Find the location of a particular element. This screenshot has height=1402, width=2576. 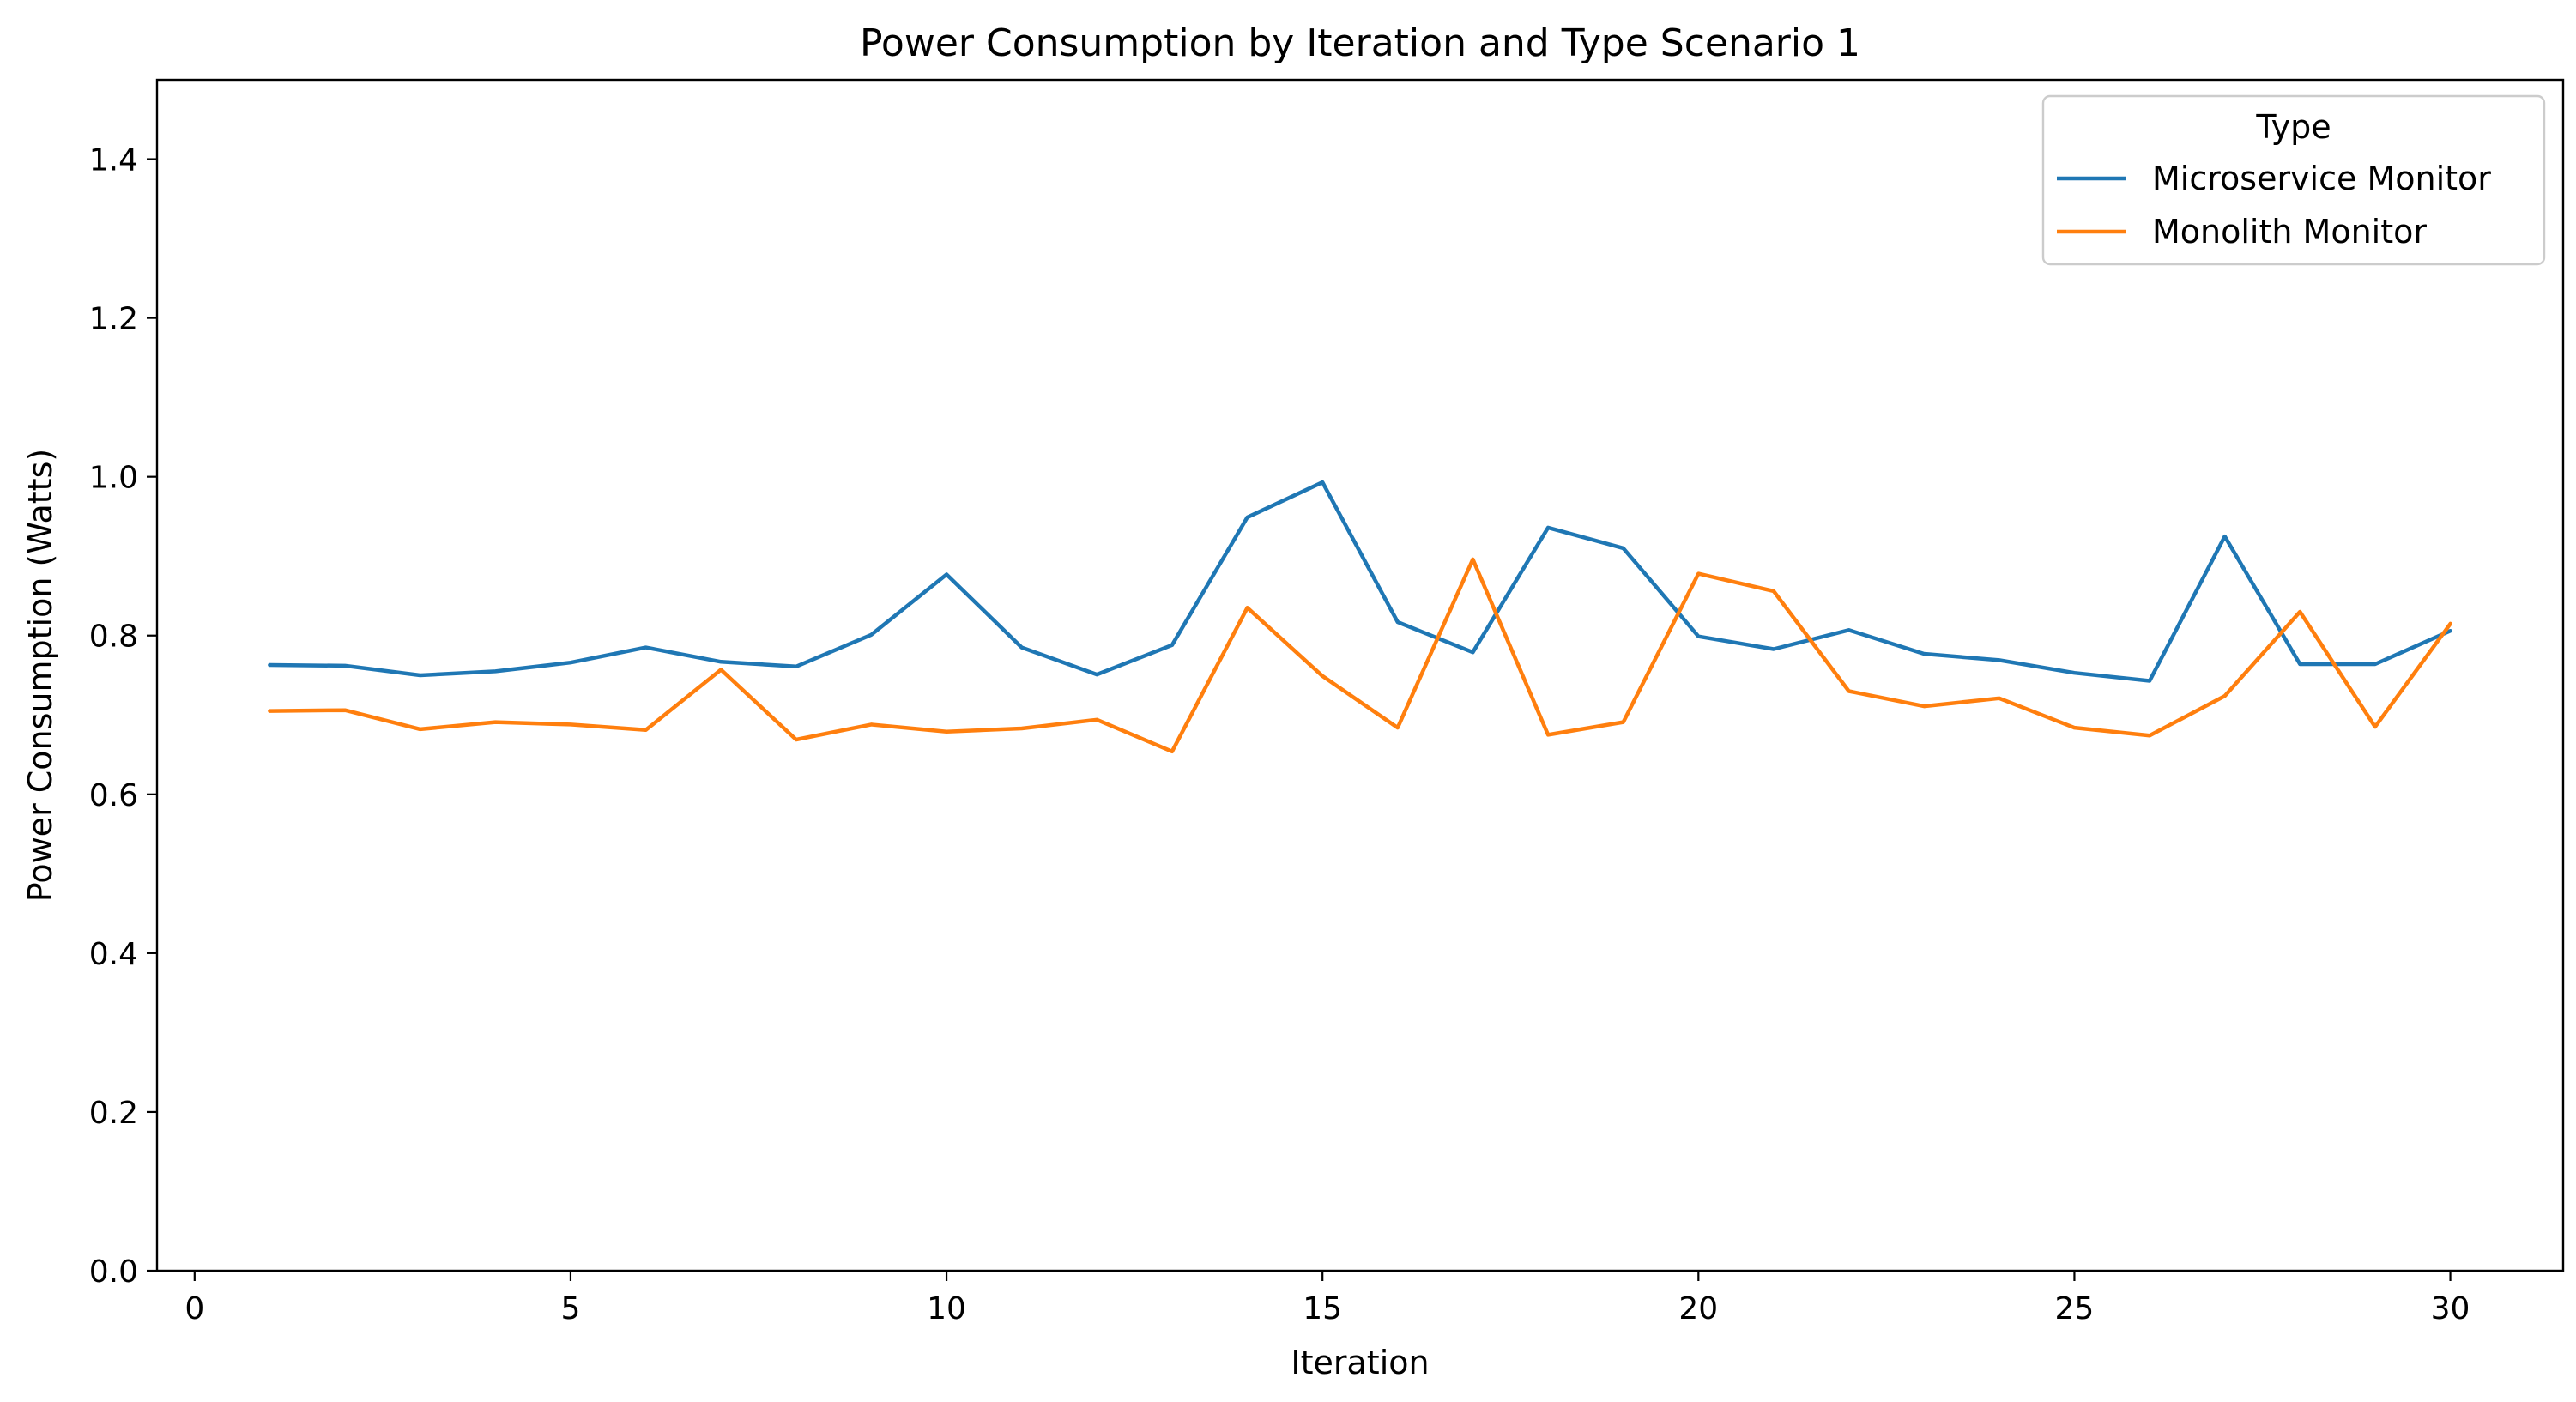

x-tick-label: 25 is located at coordinates (2075, 1308).